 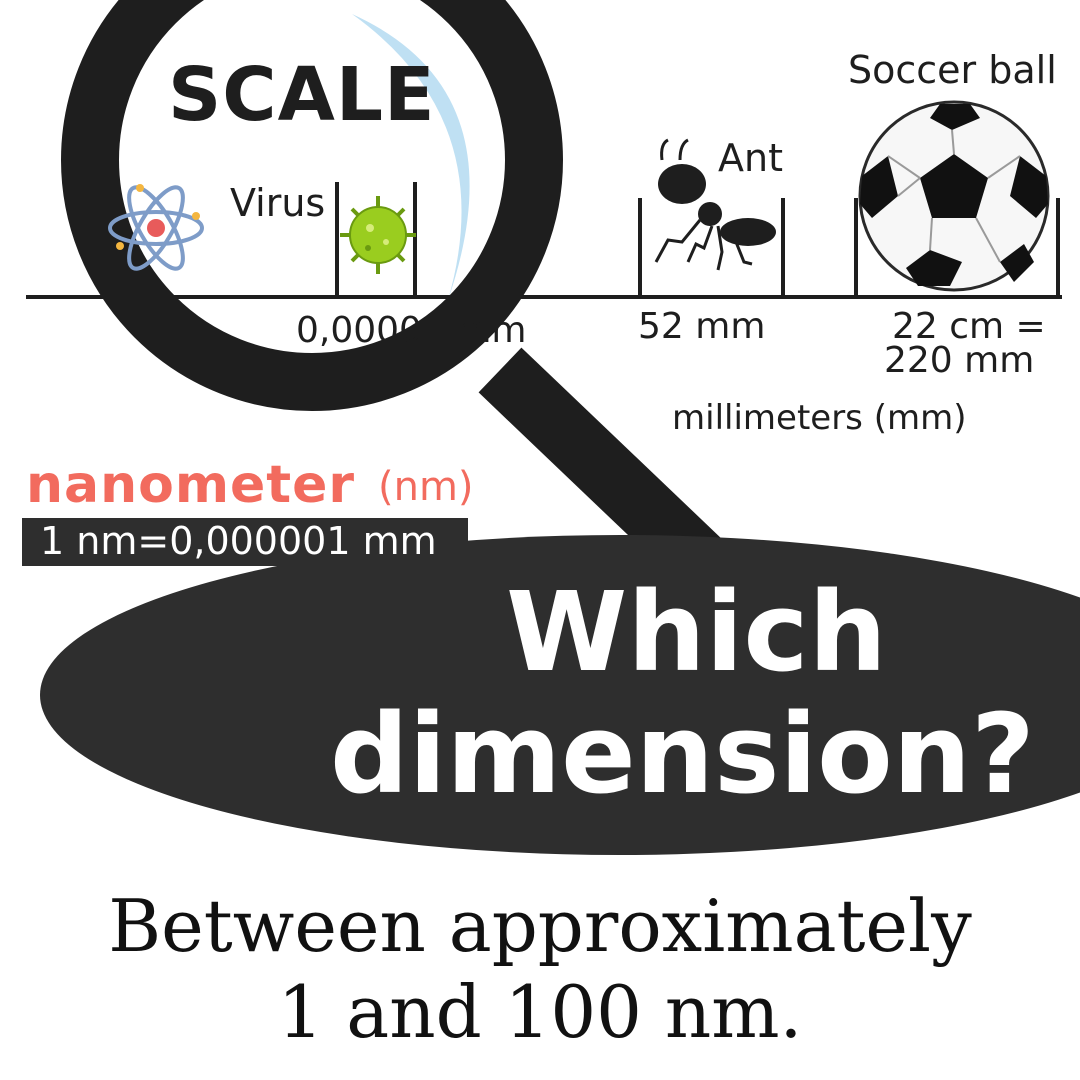 I want to click on ant-label: Ant, so click(x=750, y=158).